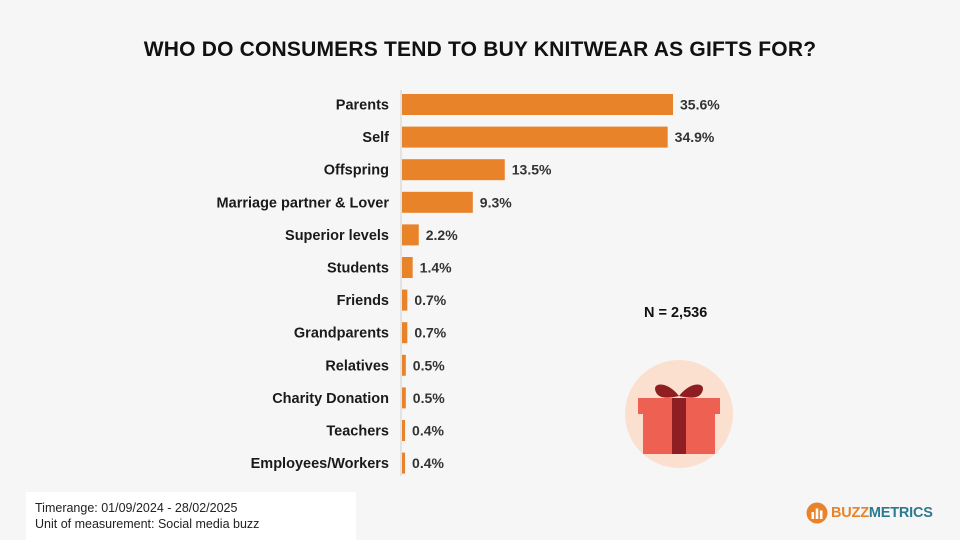 The height and width of the screenshot is (540, 960). I want to click on bar-teachers, so click(404, 430).